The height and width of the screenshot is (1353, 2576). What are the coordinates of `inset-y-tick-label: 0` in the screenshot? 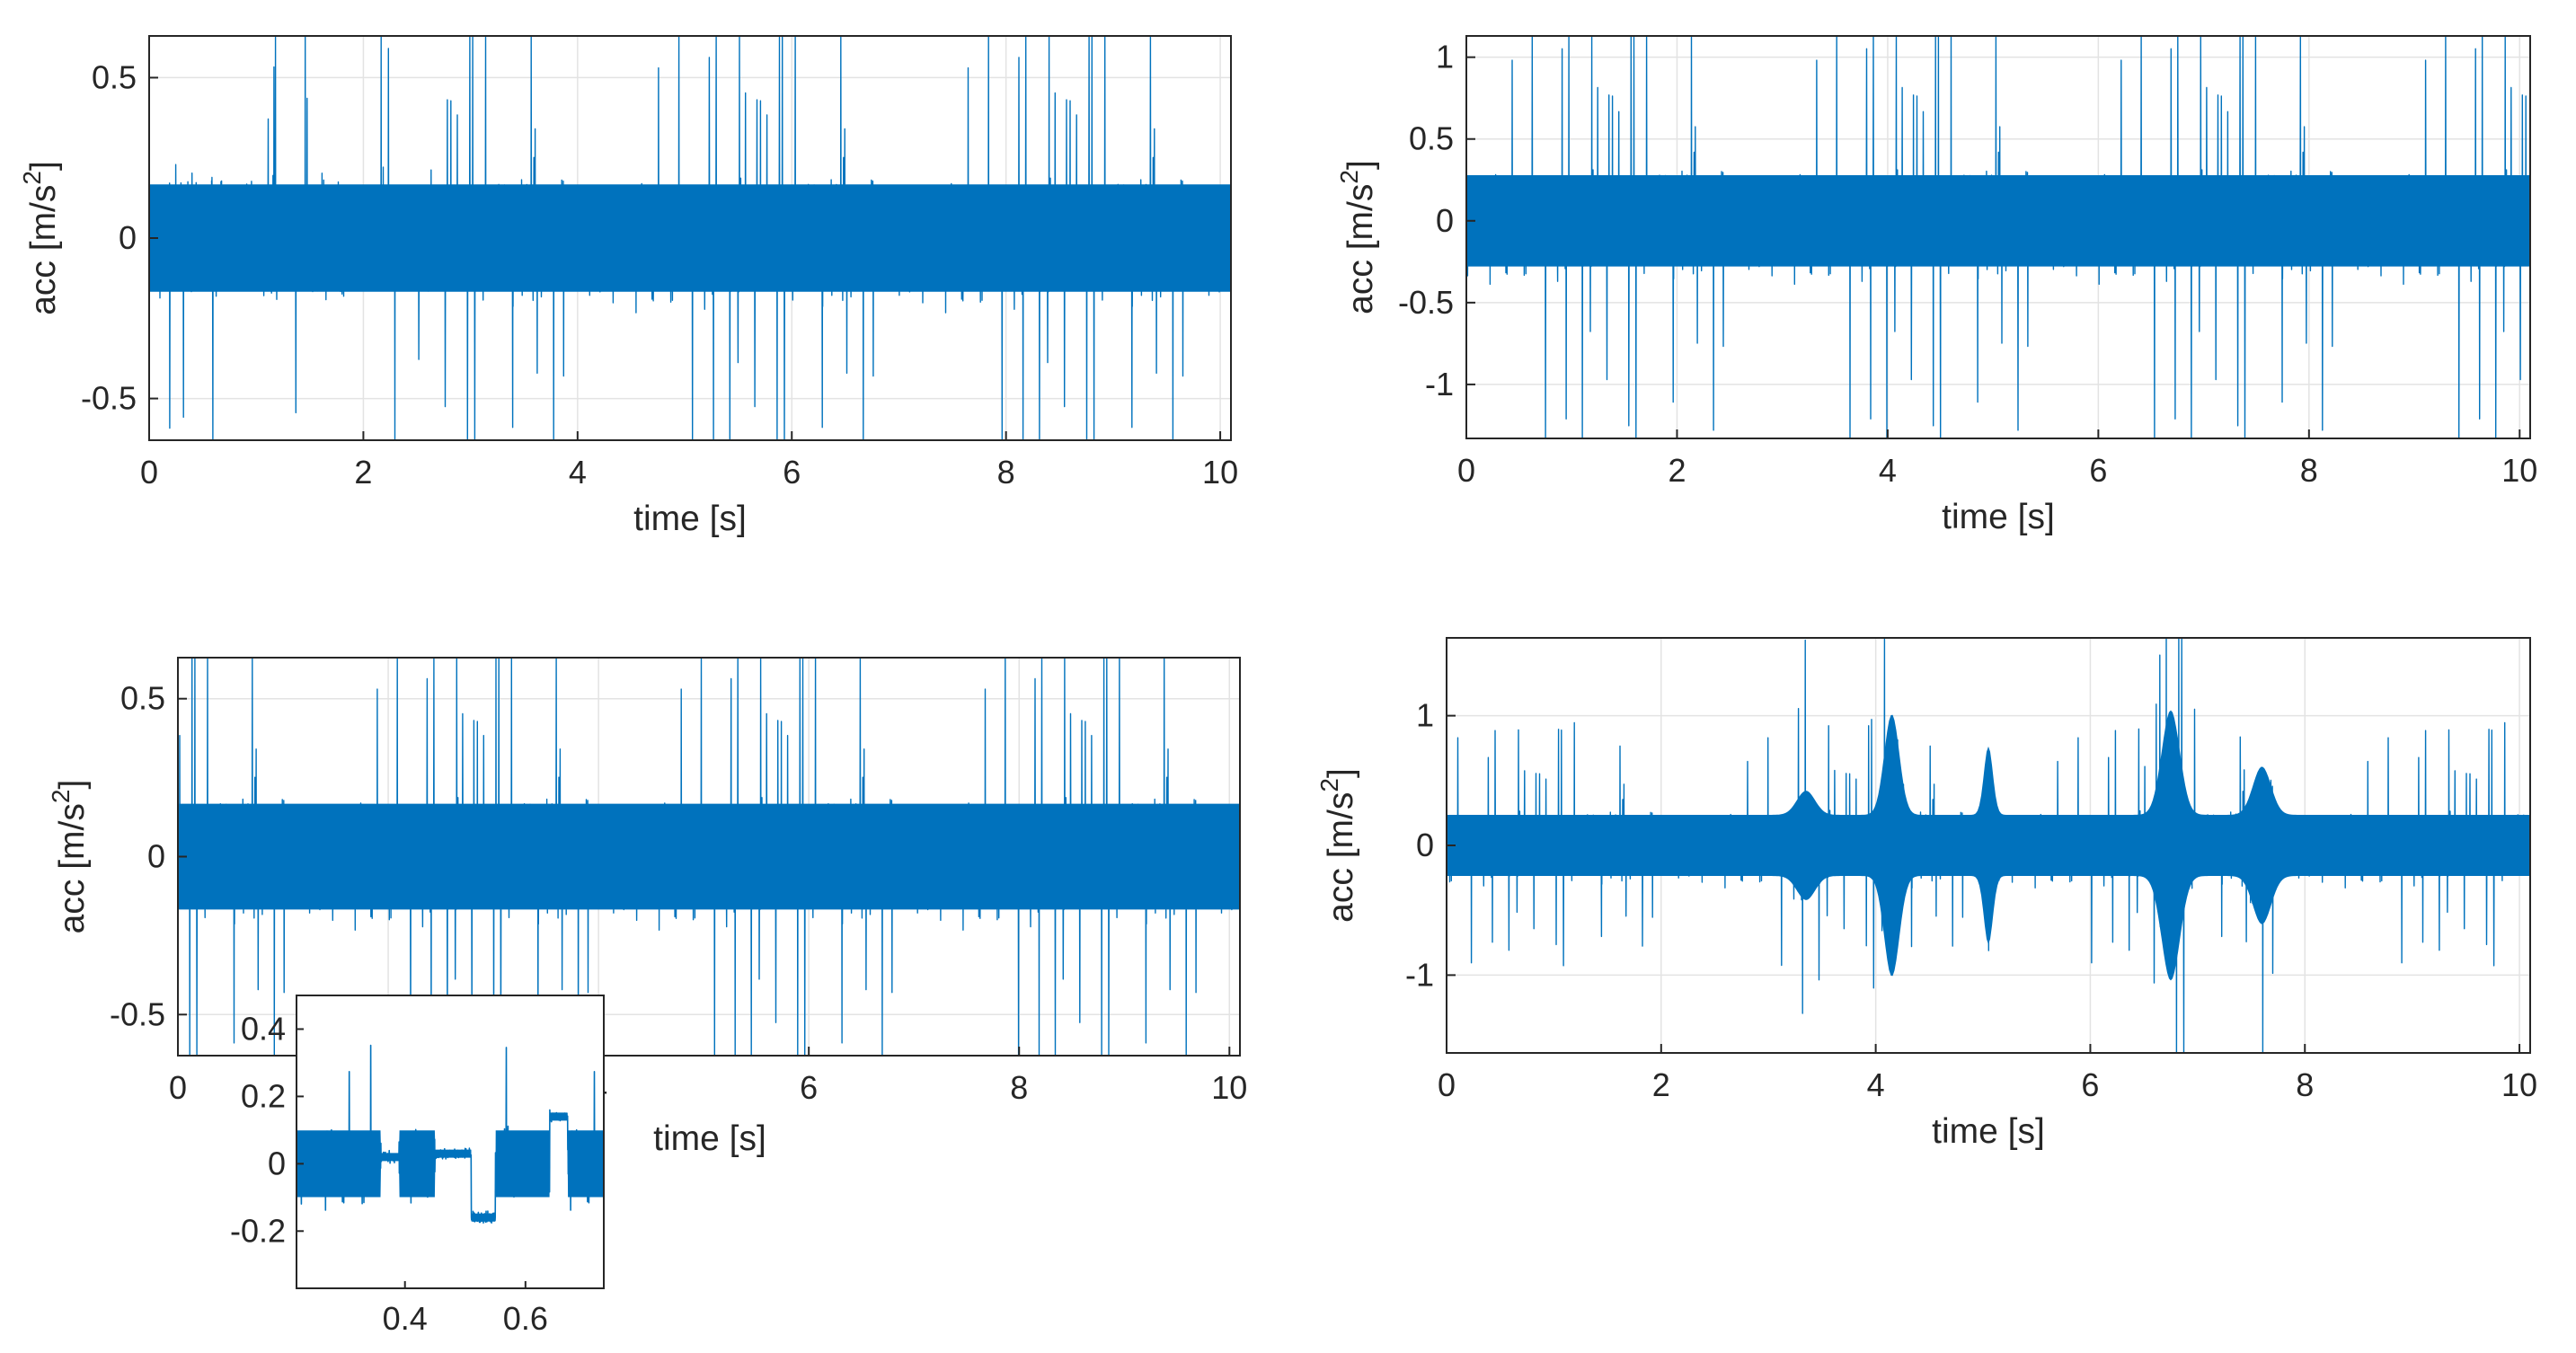 It's located at (277, 1163).